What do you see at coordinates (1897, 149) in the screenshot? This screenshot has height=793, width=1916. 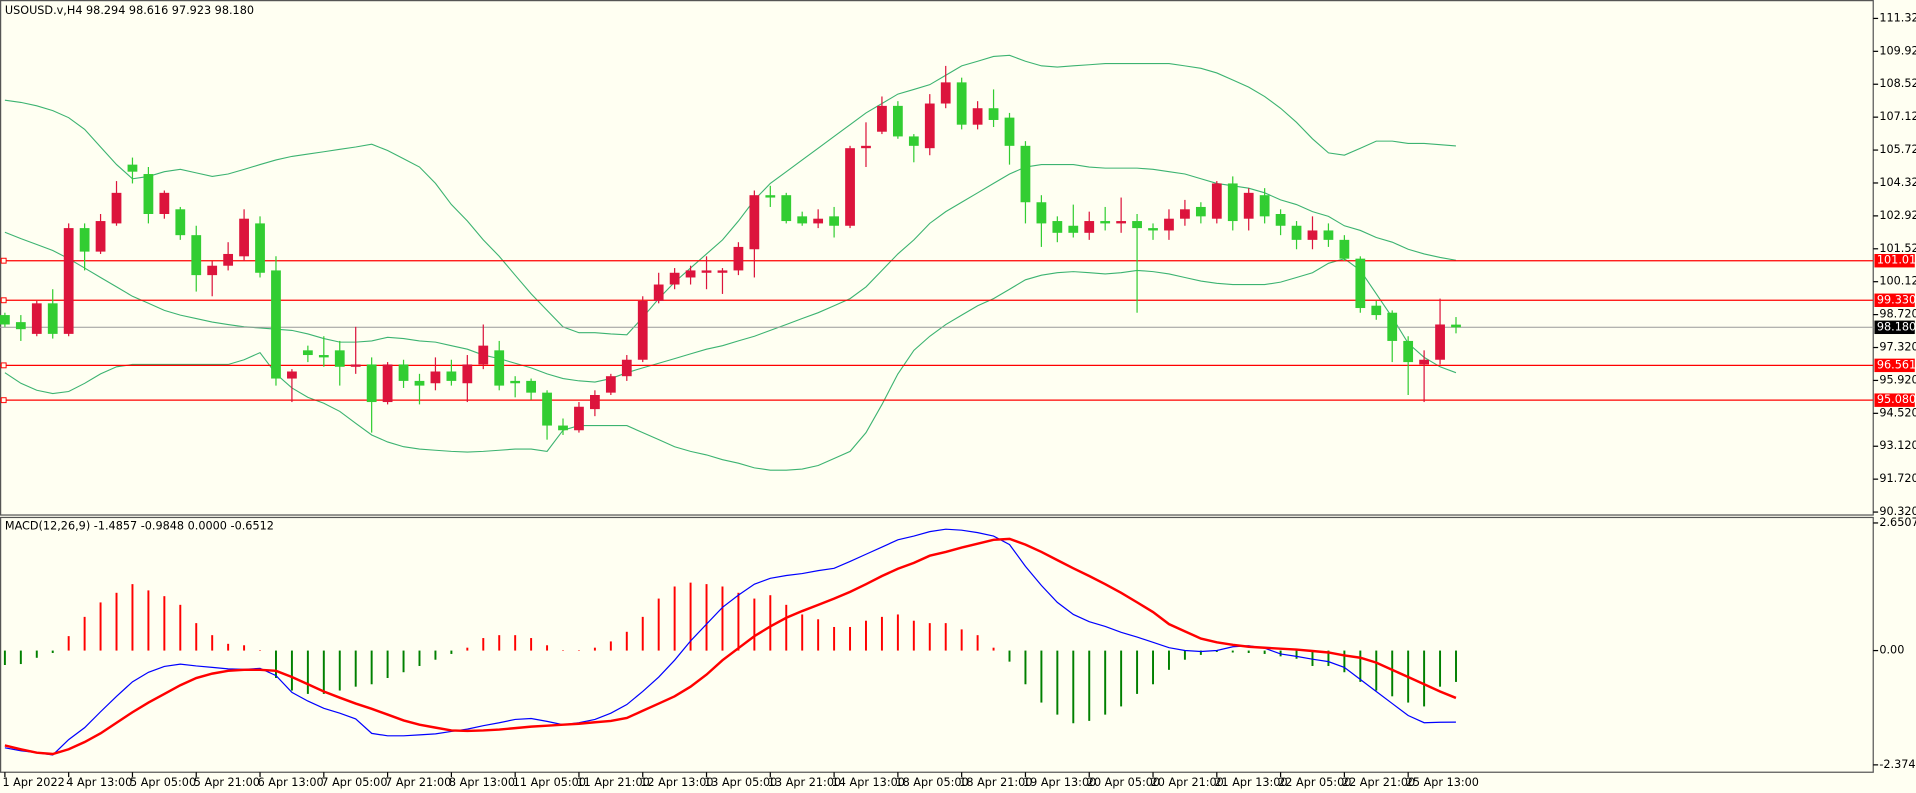 I see `y-tick-label: 105.720` at bounding box center [1897, 149].